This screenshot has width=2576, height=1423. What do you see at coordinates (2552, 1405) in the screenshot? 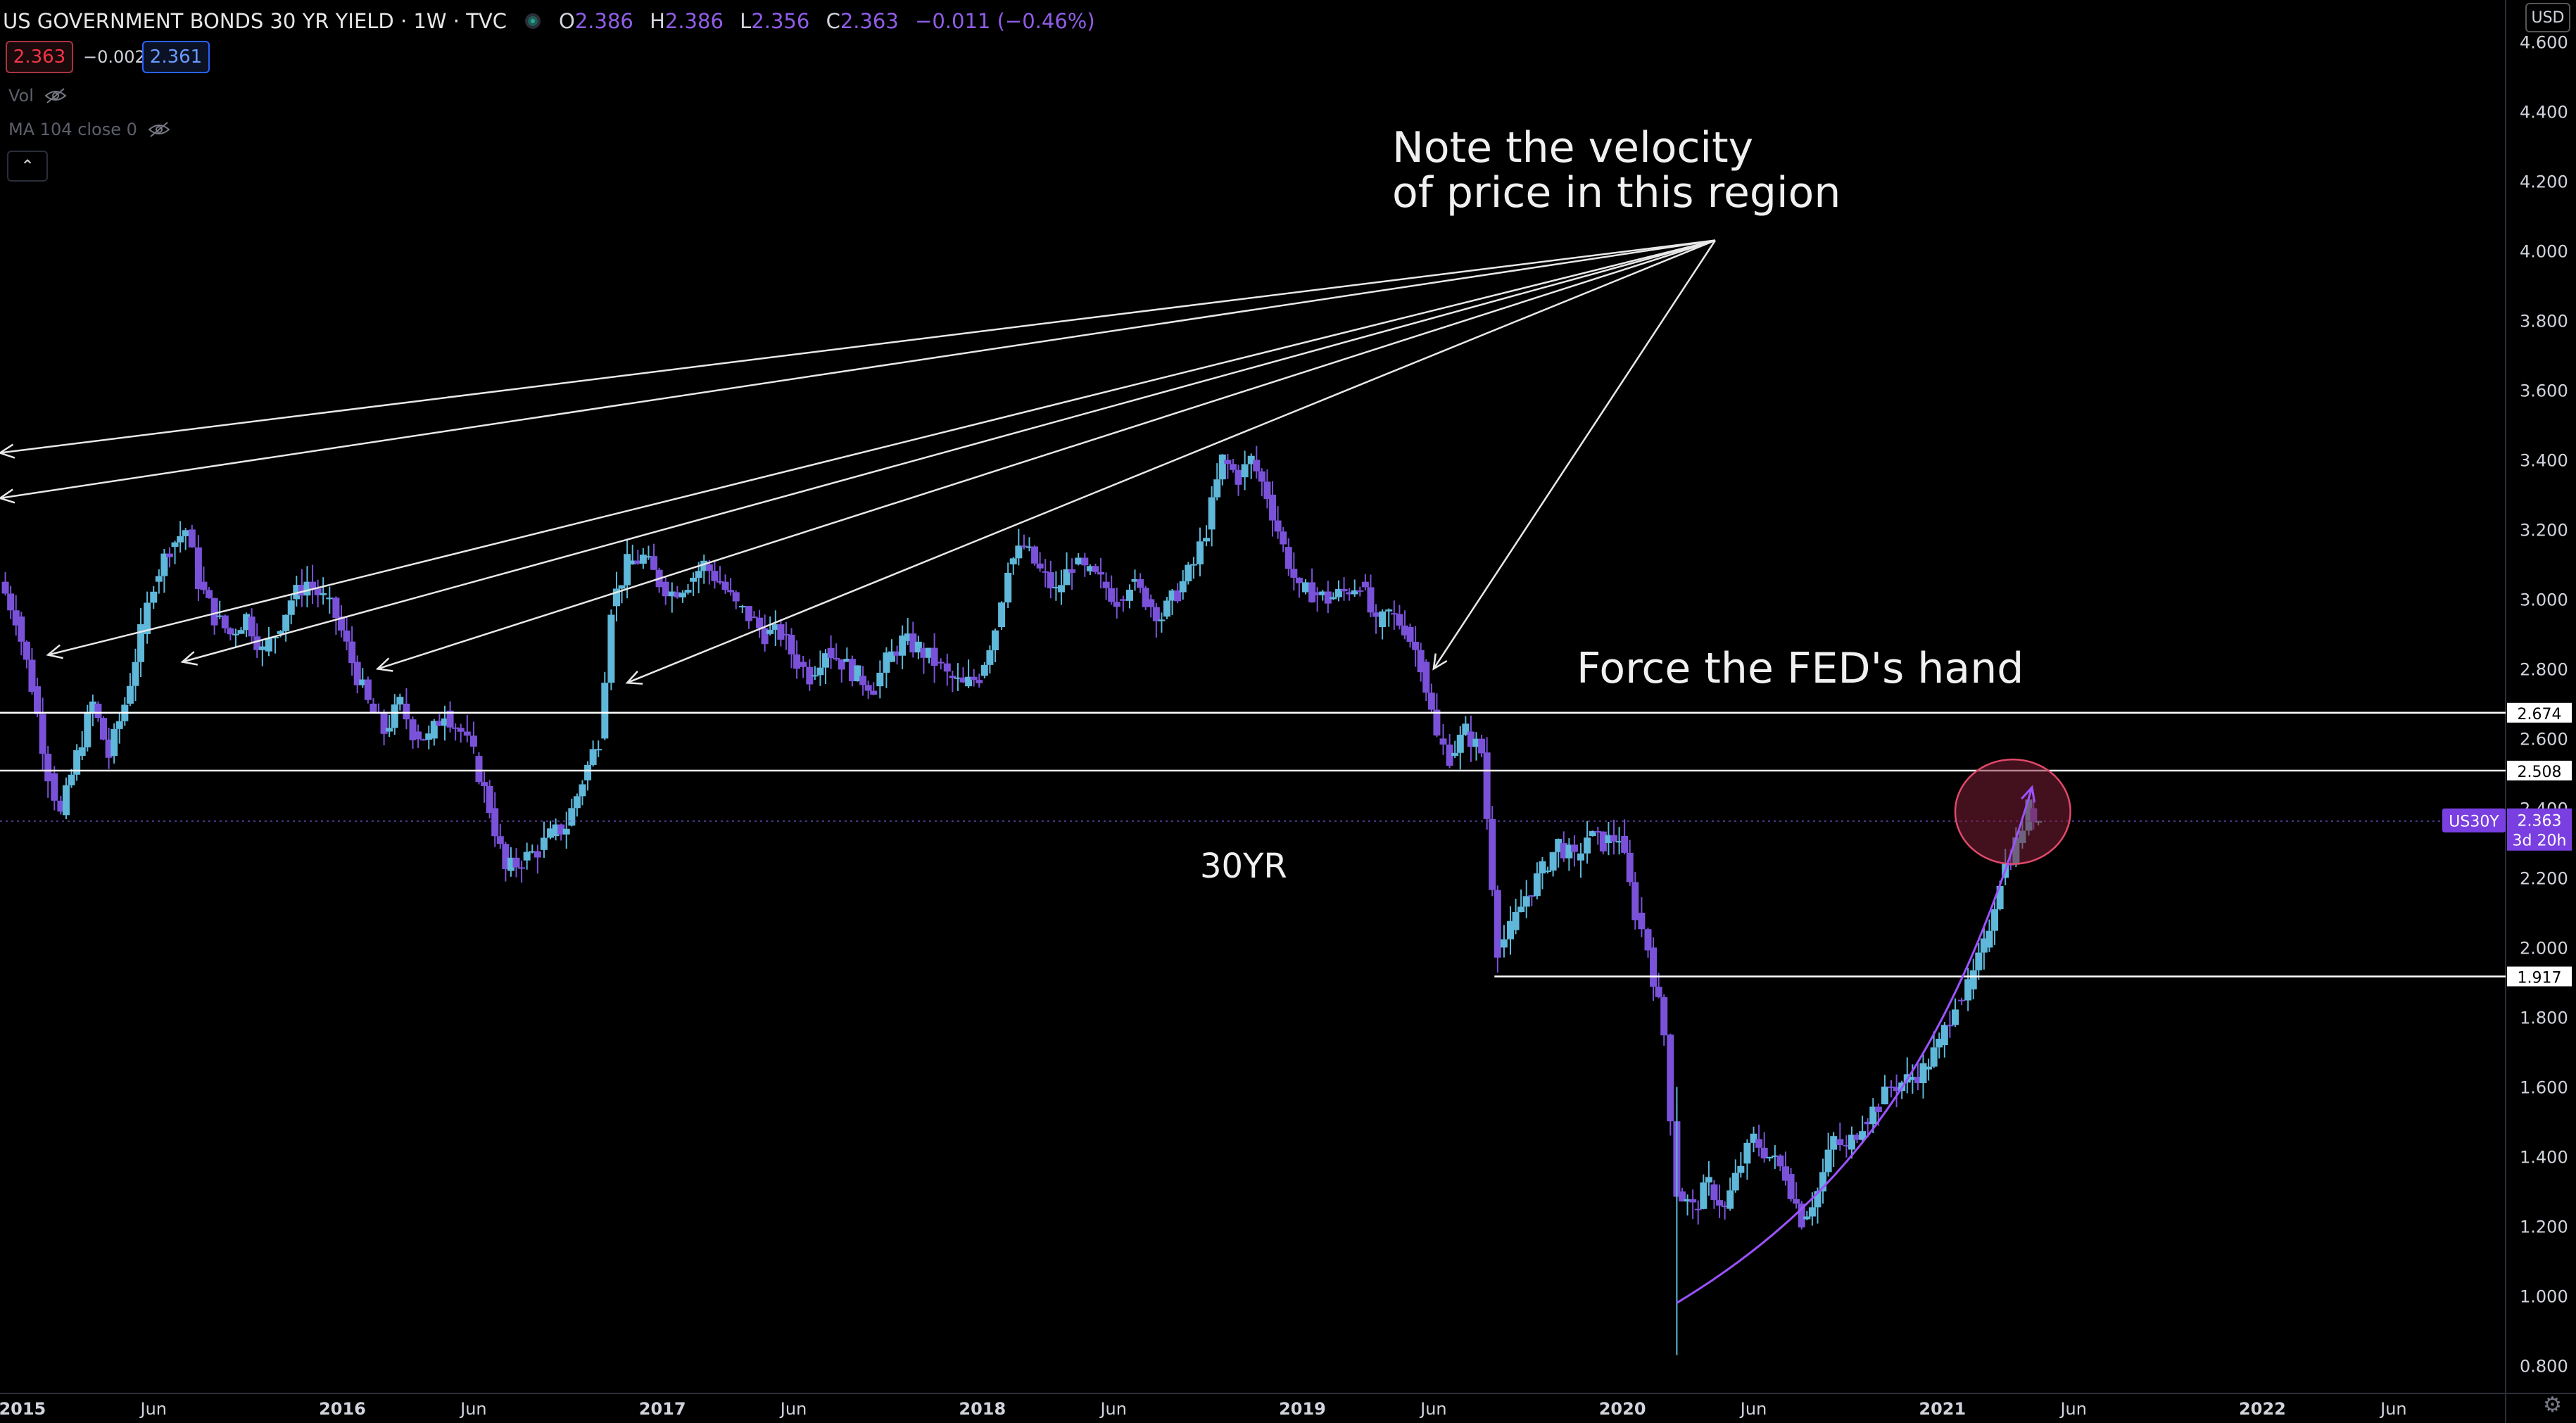
I see `gear-icon: ⚙` at bounding box center [2552, 1405].